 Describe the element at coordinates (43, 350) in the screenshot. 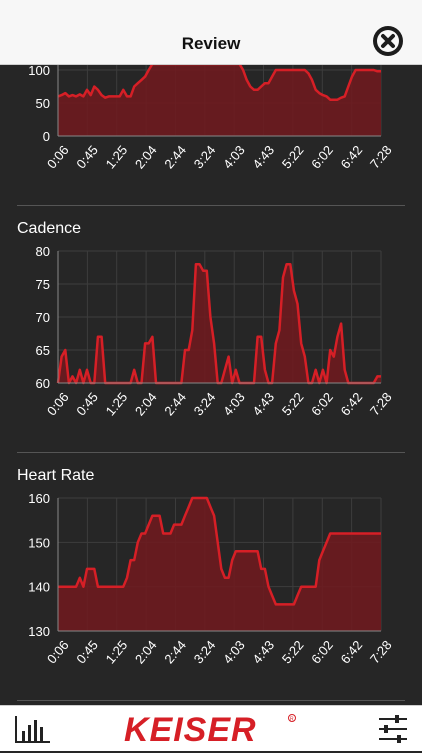

I see `y-tick-label: 65` at that location.